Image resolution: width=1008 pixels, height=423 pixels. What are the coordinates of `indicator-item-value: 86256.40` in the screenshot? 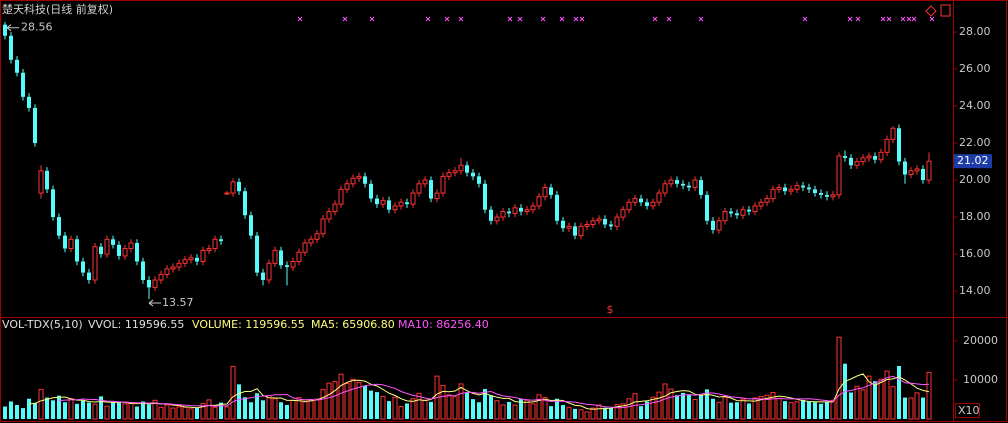 It's located at (462, 324).